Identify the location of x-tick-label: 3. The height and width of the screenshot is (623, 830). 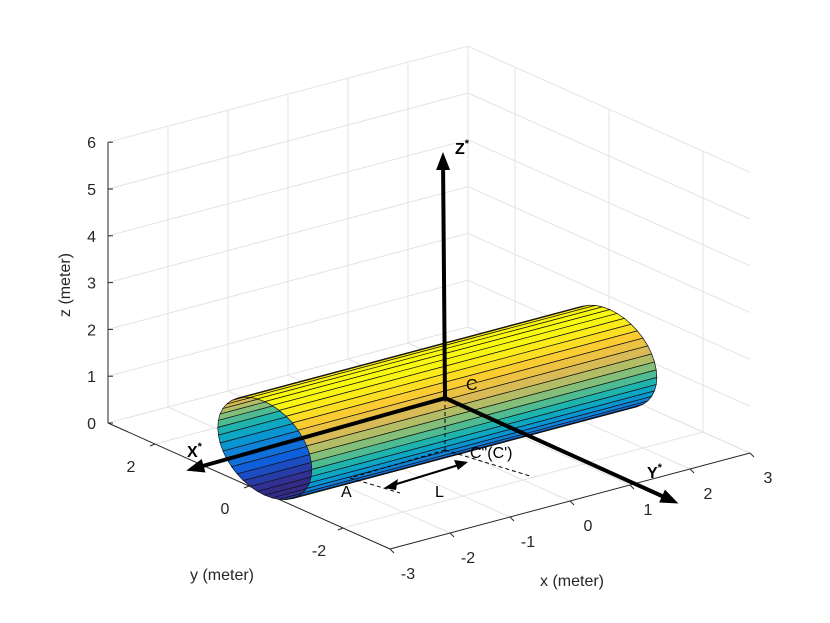
(768, 478).